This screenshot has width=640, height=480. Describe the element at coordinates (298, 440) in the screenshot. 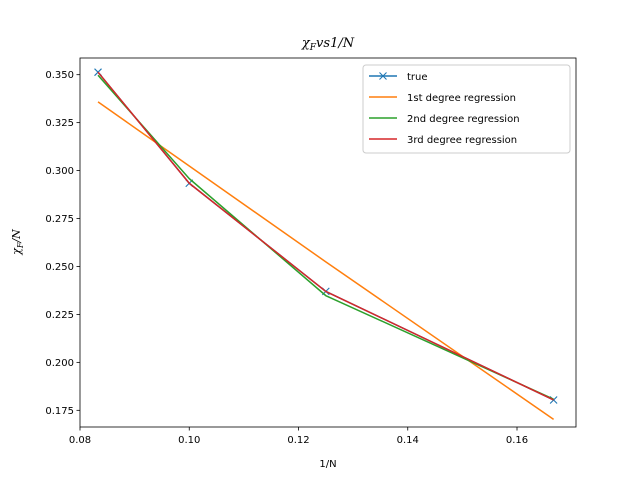

I see `x-tick-label: 0.12` at that location.